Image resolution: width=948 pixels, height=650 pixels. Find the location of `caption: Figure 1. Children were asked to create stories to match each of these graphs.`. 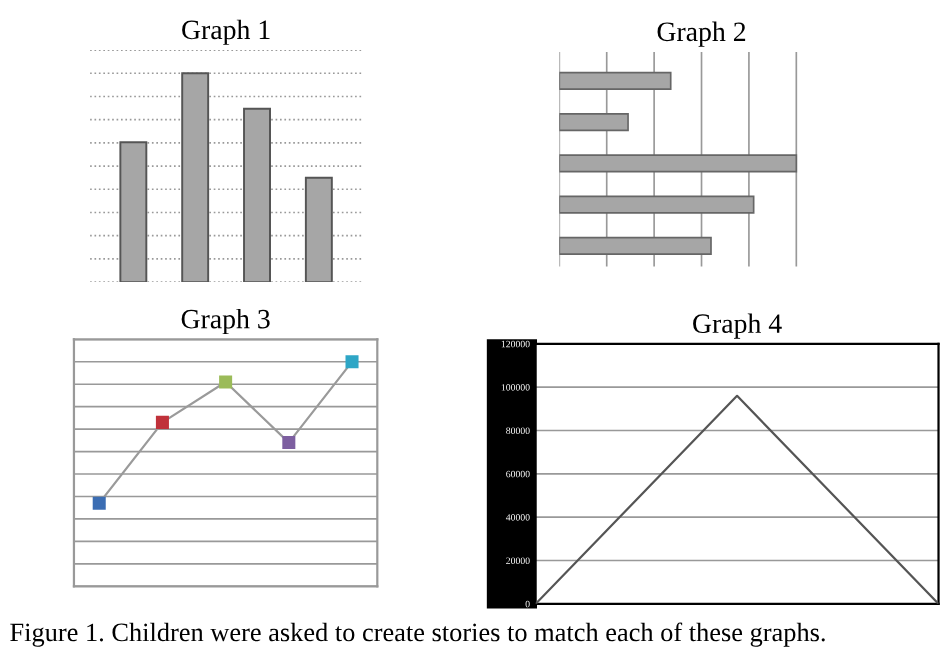

caption: Figure 1. Children were asked to create stories to match each of these graphs. is located at coordinates (417, 634).